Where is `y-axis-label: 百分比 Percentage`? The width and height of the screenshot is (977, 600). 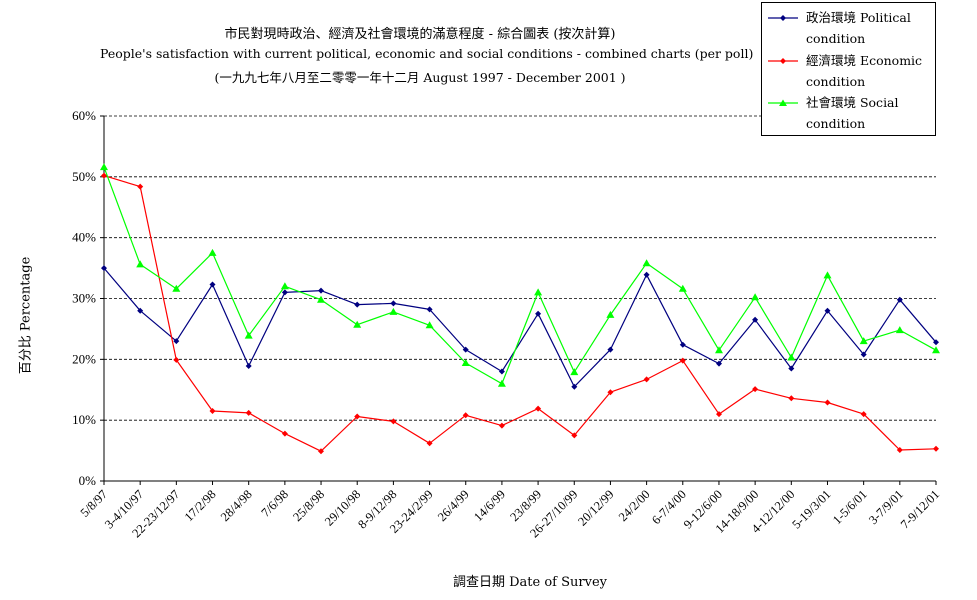
y-axis-label: 百分比 Percentage is located at coordinates (26, 315).